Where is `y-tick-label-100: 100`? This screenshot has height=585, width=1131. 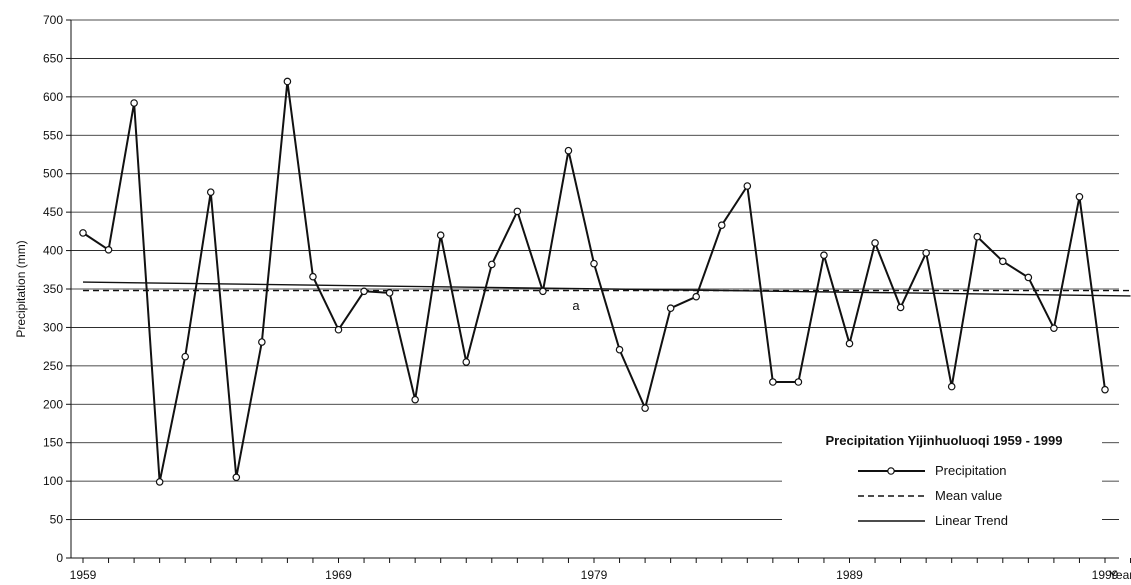 y-tick-label-100: 100 is located at coordinates (53, 481).